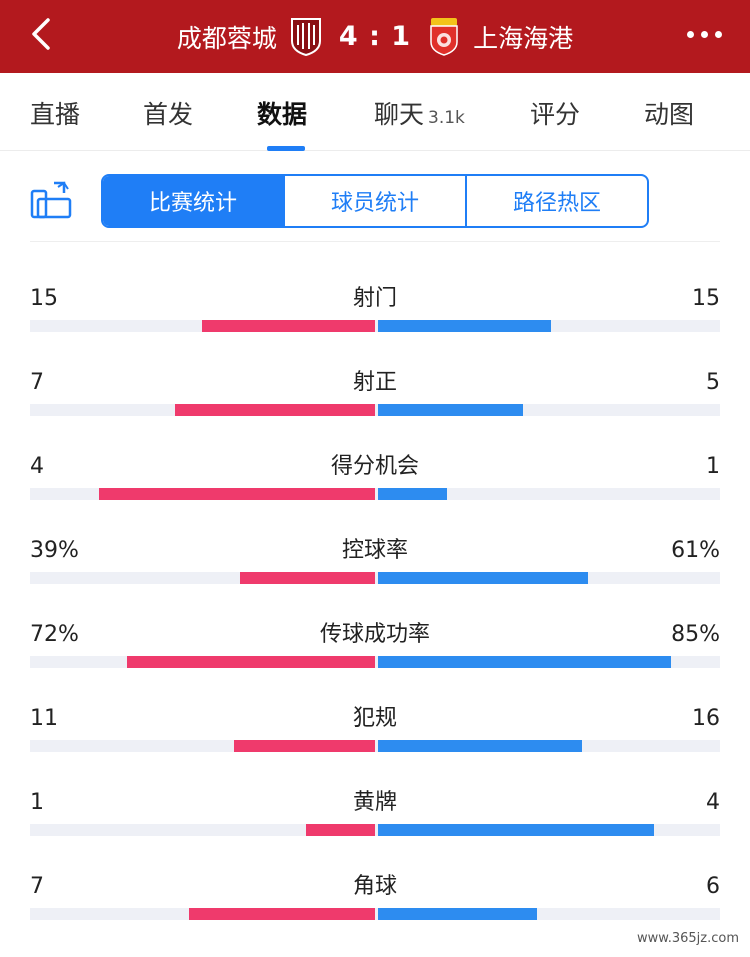  What do you see at coordinates (286, 148) in the screenshot?
I see `active-tab-indicator` at bounding box center [286, 148].